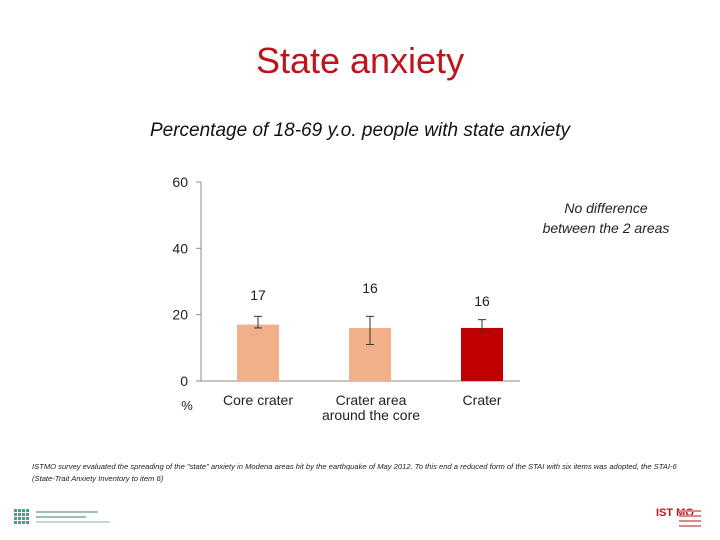  What do you see at coordinates (371, 415) in the screenshot?
I see `x-category-label: around the core` at bounding box center [371, 415].